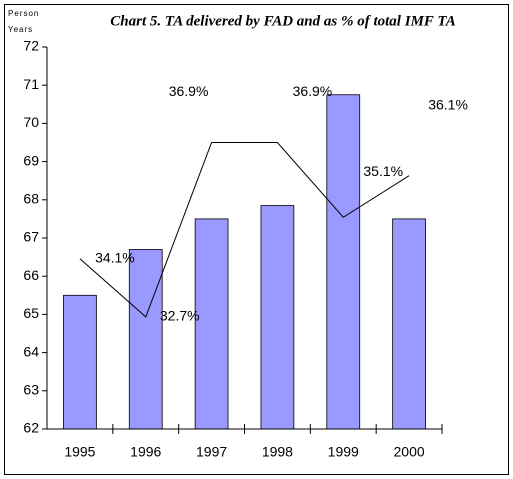  I want to click on y-tick-label: 67, so click(31, 237).